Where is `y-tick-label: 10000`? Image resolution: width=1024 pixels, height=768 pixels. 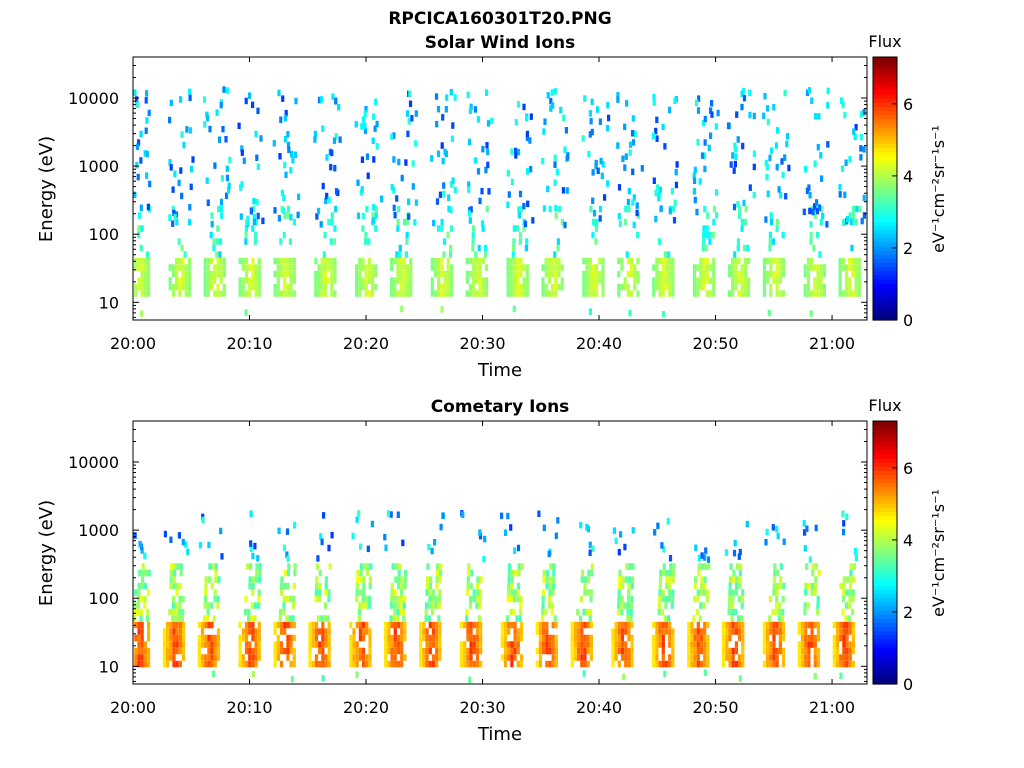
y-tick-label: 10000 is located at coordinates (93, 462).